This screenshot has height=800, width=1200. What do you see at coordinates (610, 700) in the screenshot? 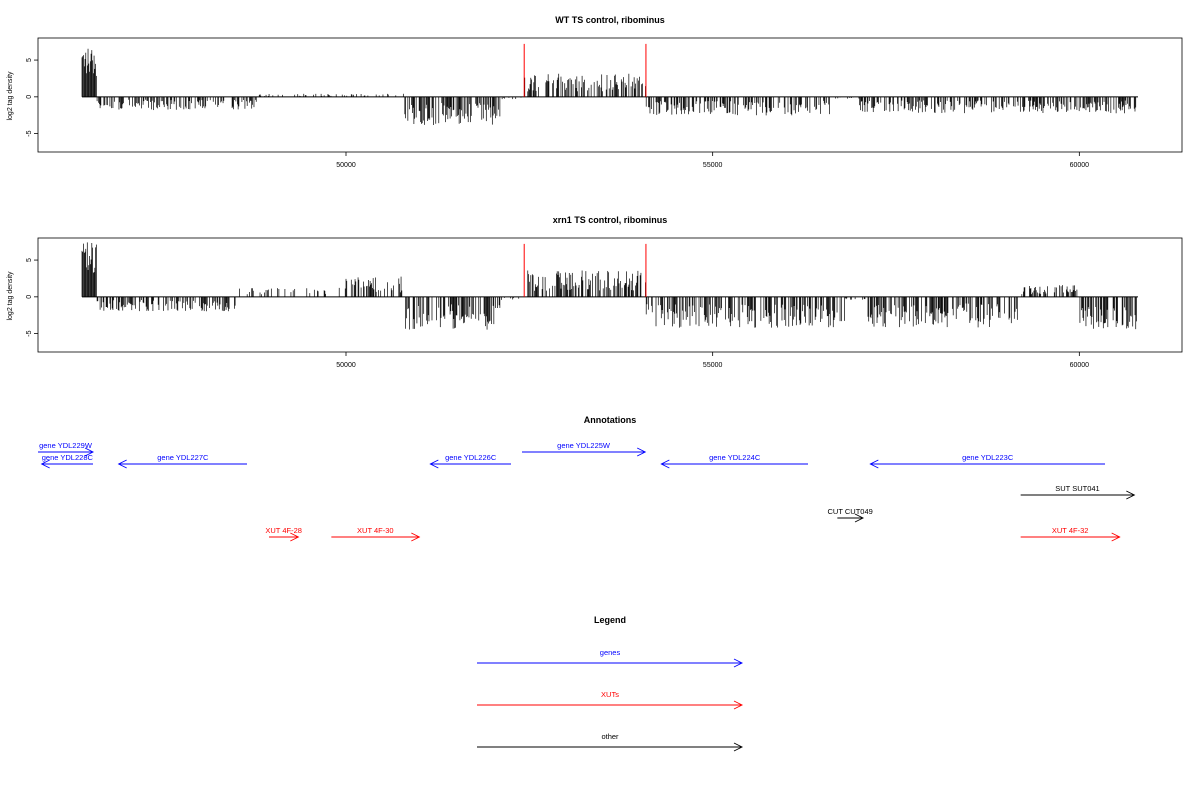
I see `legend-item: XUTs` at bounding box center [610, 700].